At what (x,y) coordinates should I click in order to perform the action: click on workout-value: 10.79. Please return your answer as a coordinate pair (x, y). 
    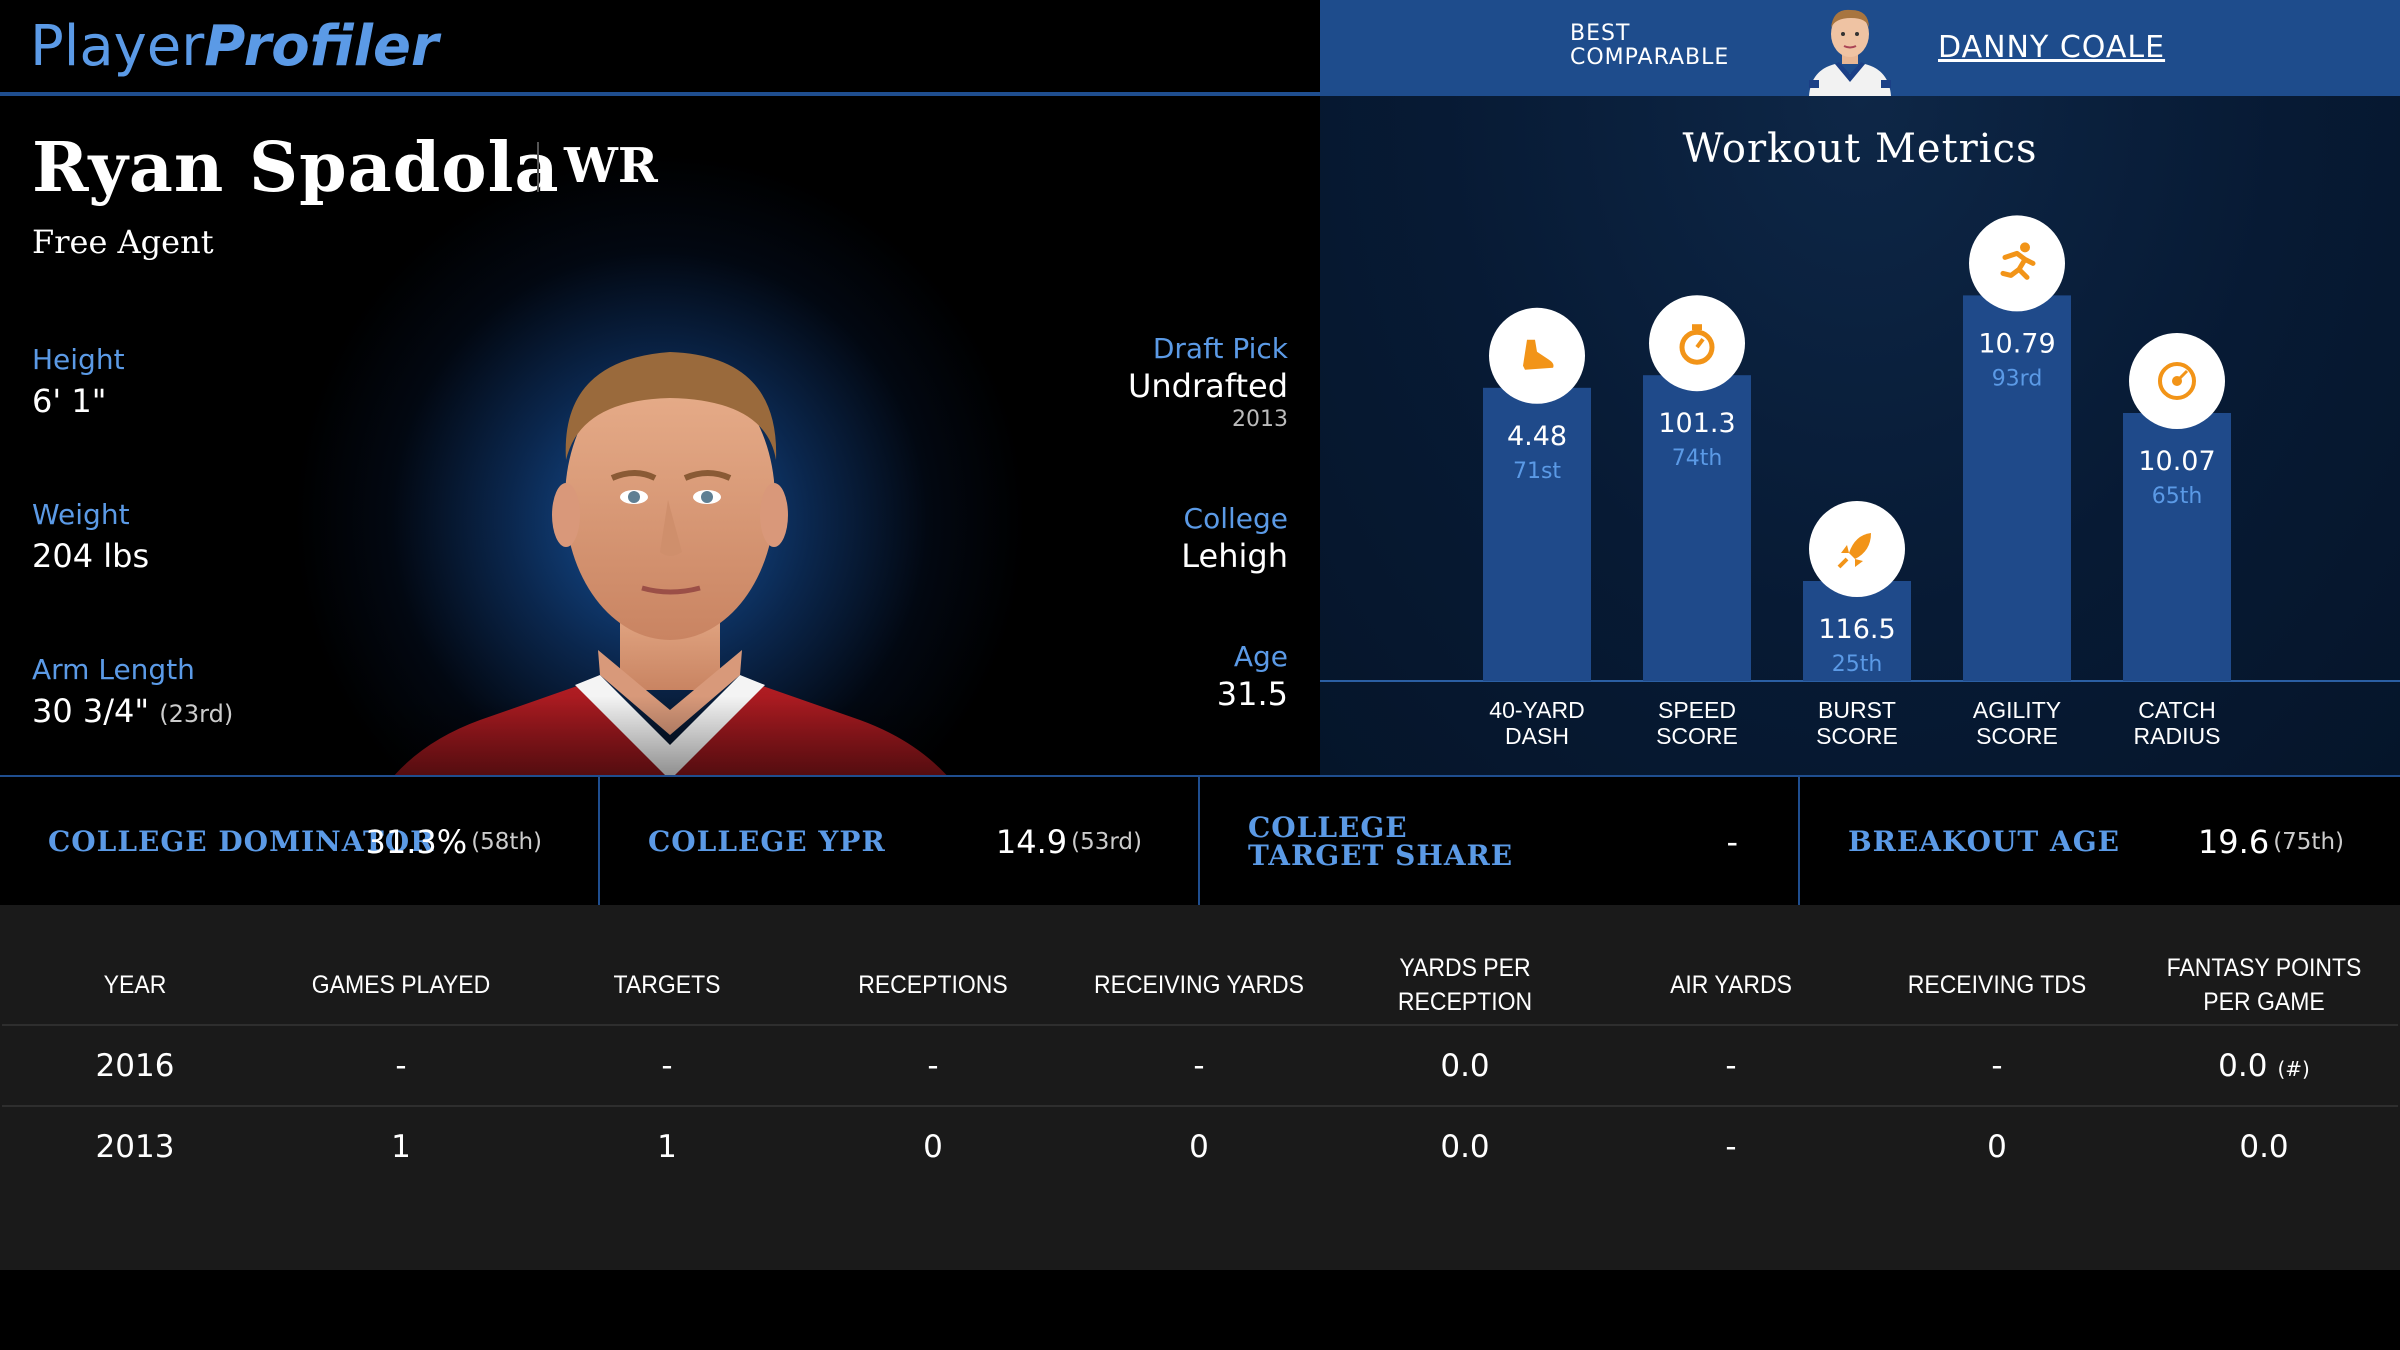
    Looking at the image, I should click on (2016, 343).